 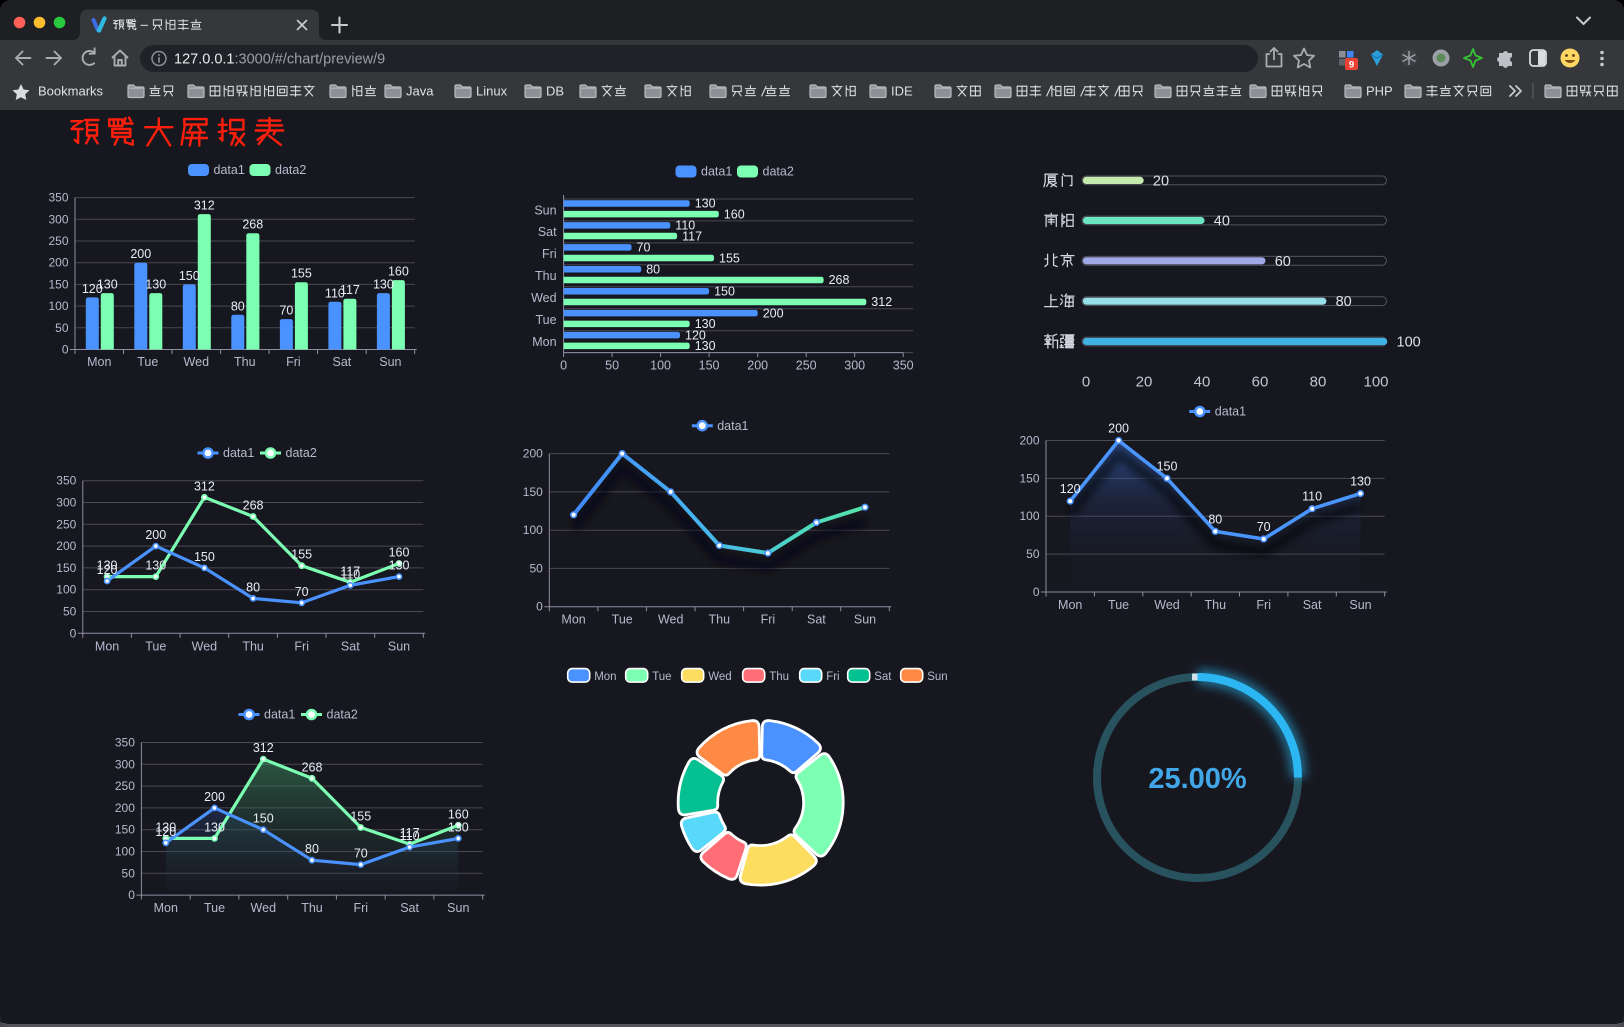 I want to click on svg-text: Bookmarks, so click(x=71, y=91).